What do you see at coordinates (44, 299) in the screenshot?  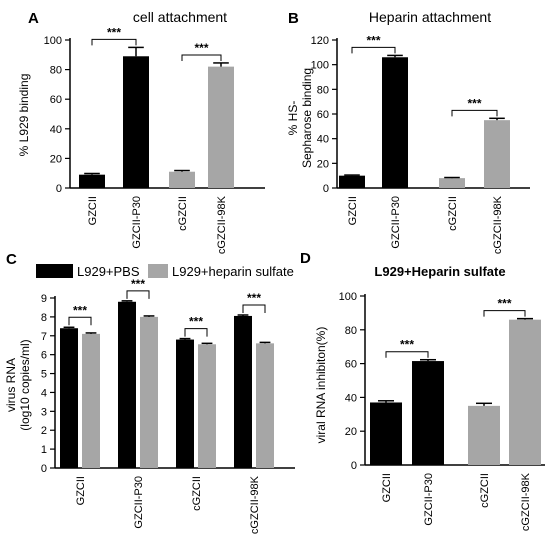 I see `panel-c-ytick-label: 9` at bounding box center [44, 299].